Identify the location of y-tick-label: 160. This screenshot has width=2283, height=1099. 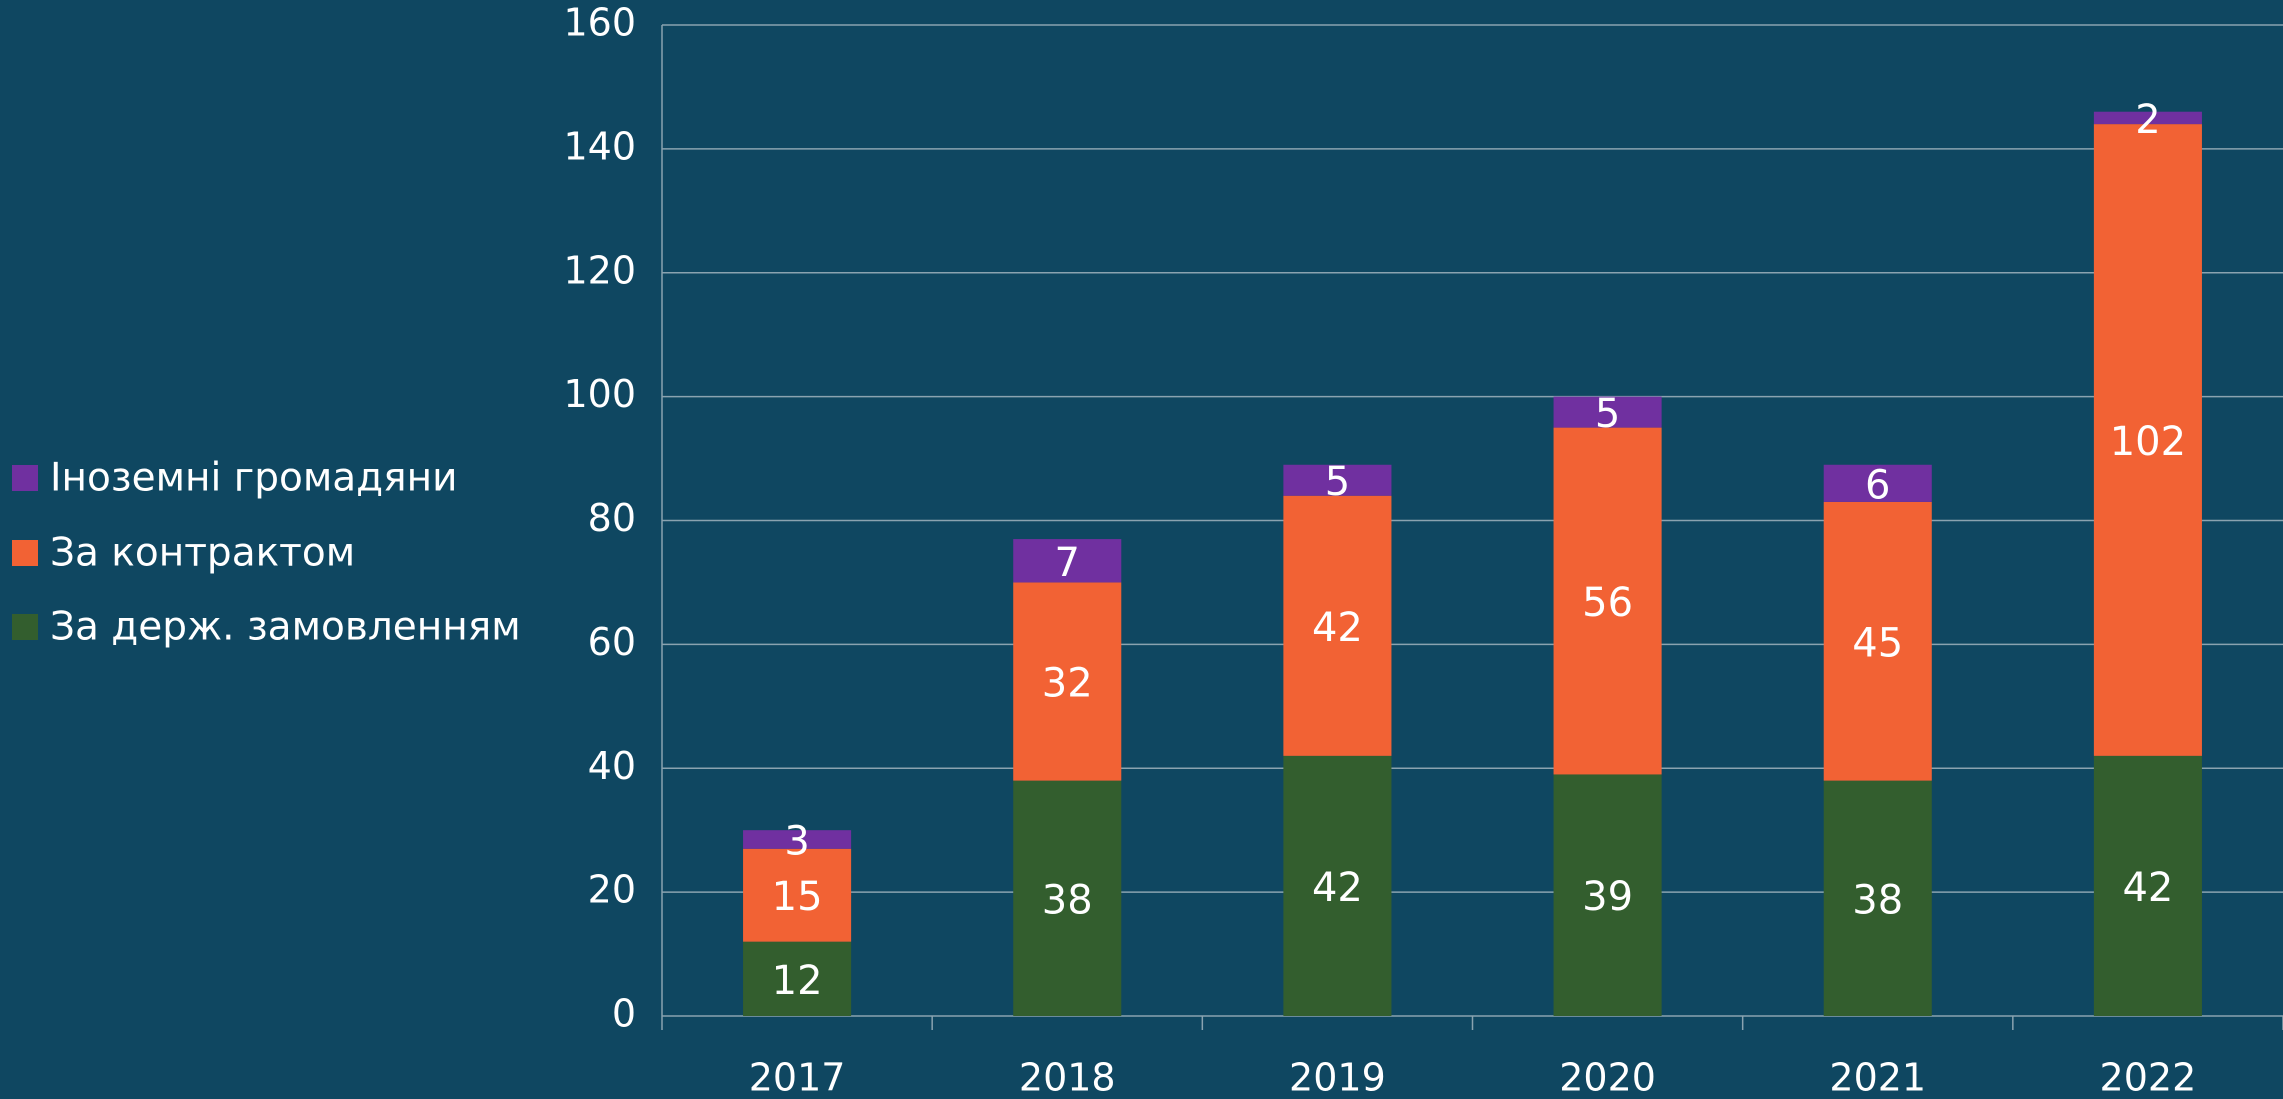
(599, 23).